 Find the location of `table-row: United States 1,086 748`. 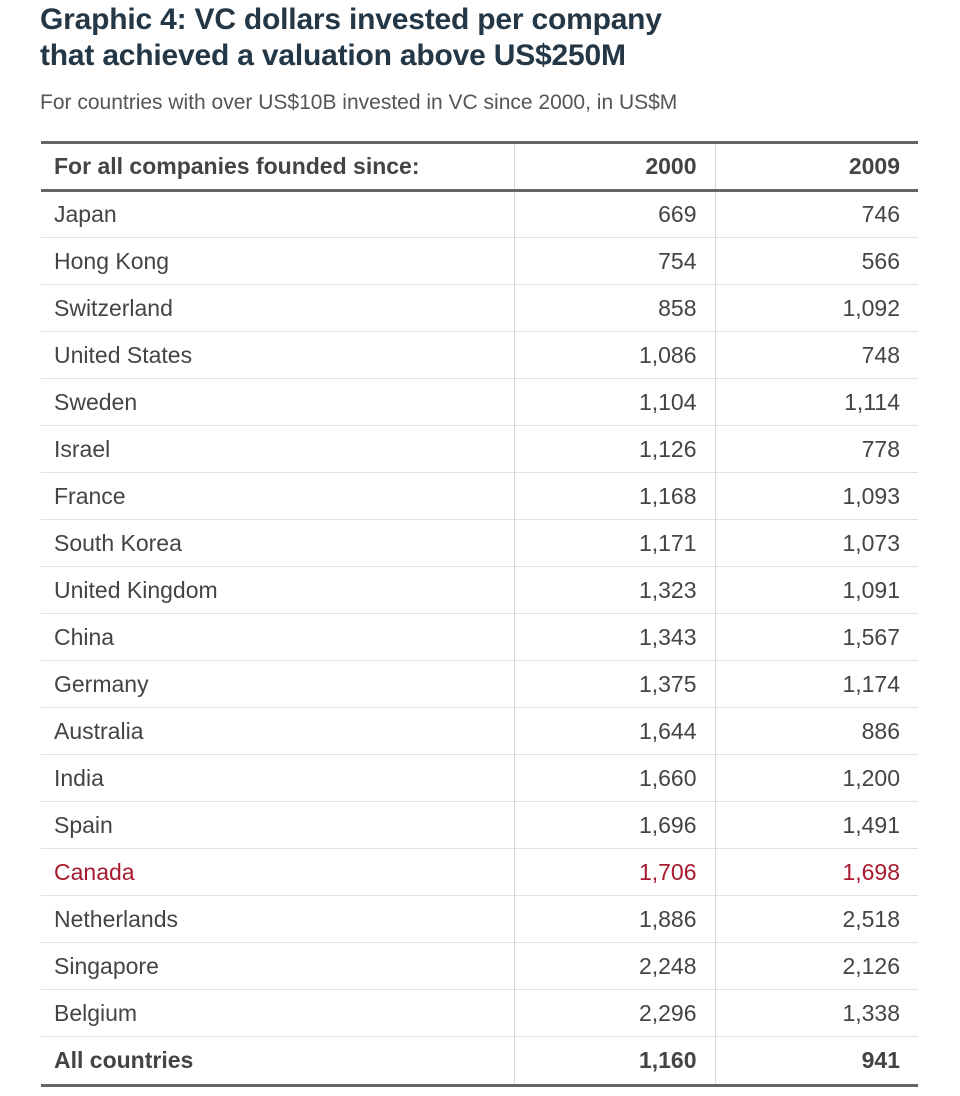

table-row: United States 1,086 748 is located at coordinates (479, 355).